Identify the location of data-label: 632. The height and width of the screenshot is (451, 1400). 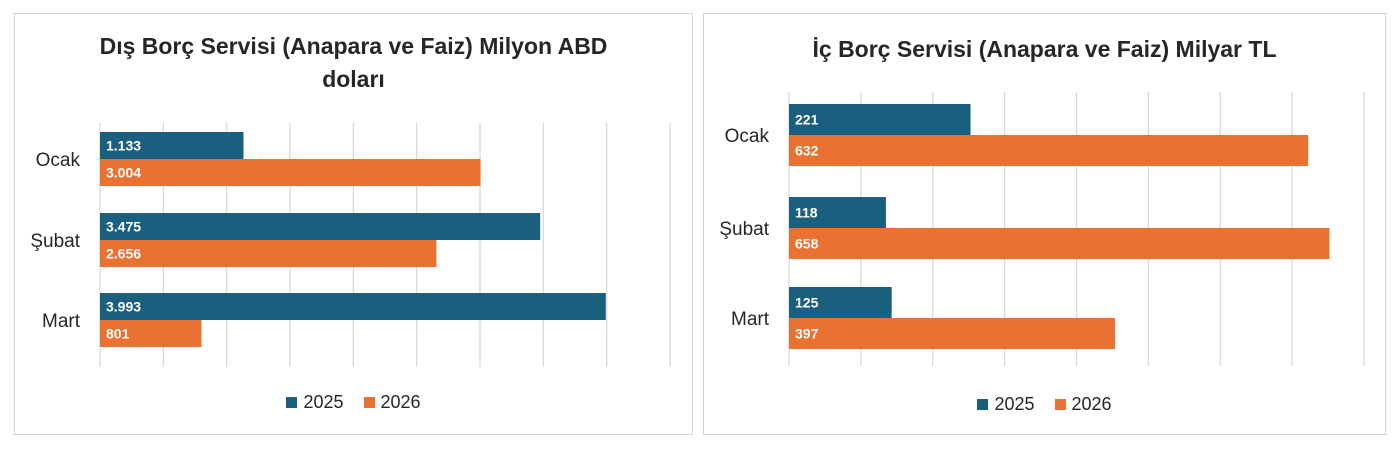
(807, 151).